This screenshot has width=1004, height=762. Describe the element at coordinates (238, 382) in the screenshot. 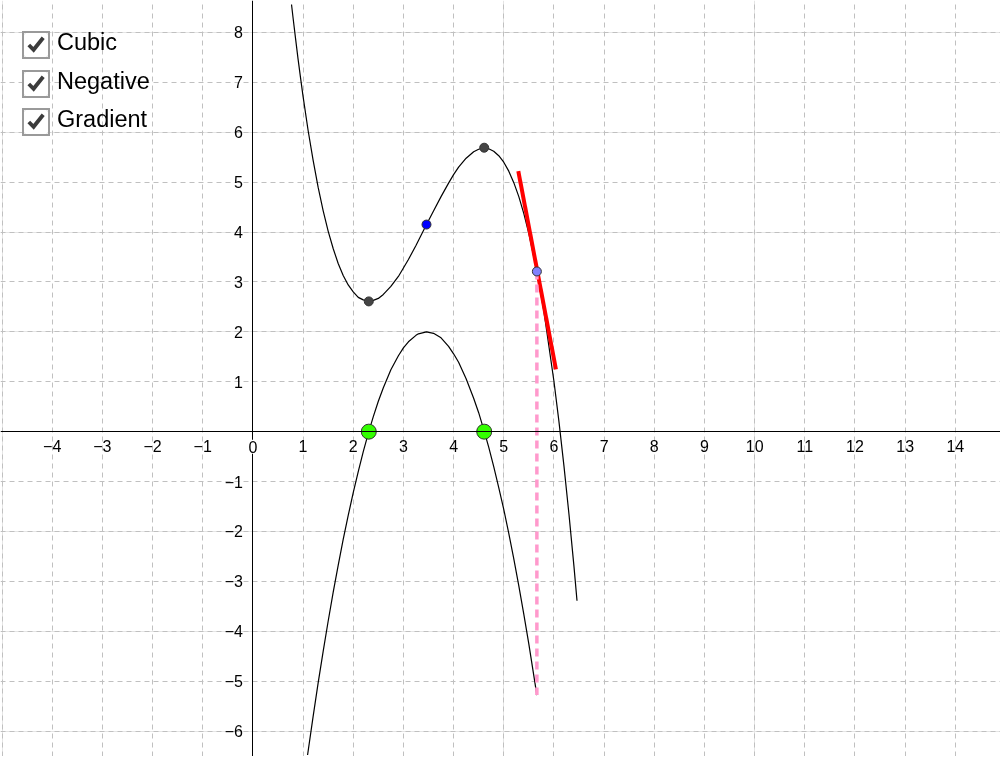

I see `y-tick-label: 1` at that location.